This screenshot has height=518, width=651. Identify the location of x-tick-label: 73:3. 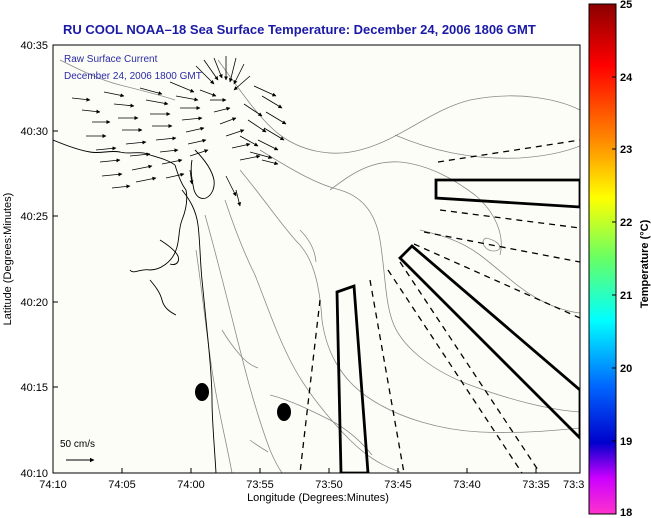
(573, 485).